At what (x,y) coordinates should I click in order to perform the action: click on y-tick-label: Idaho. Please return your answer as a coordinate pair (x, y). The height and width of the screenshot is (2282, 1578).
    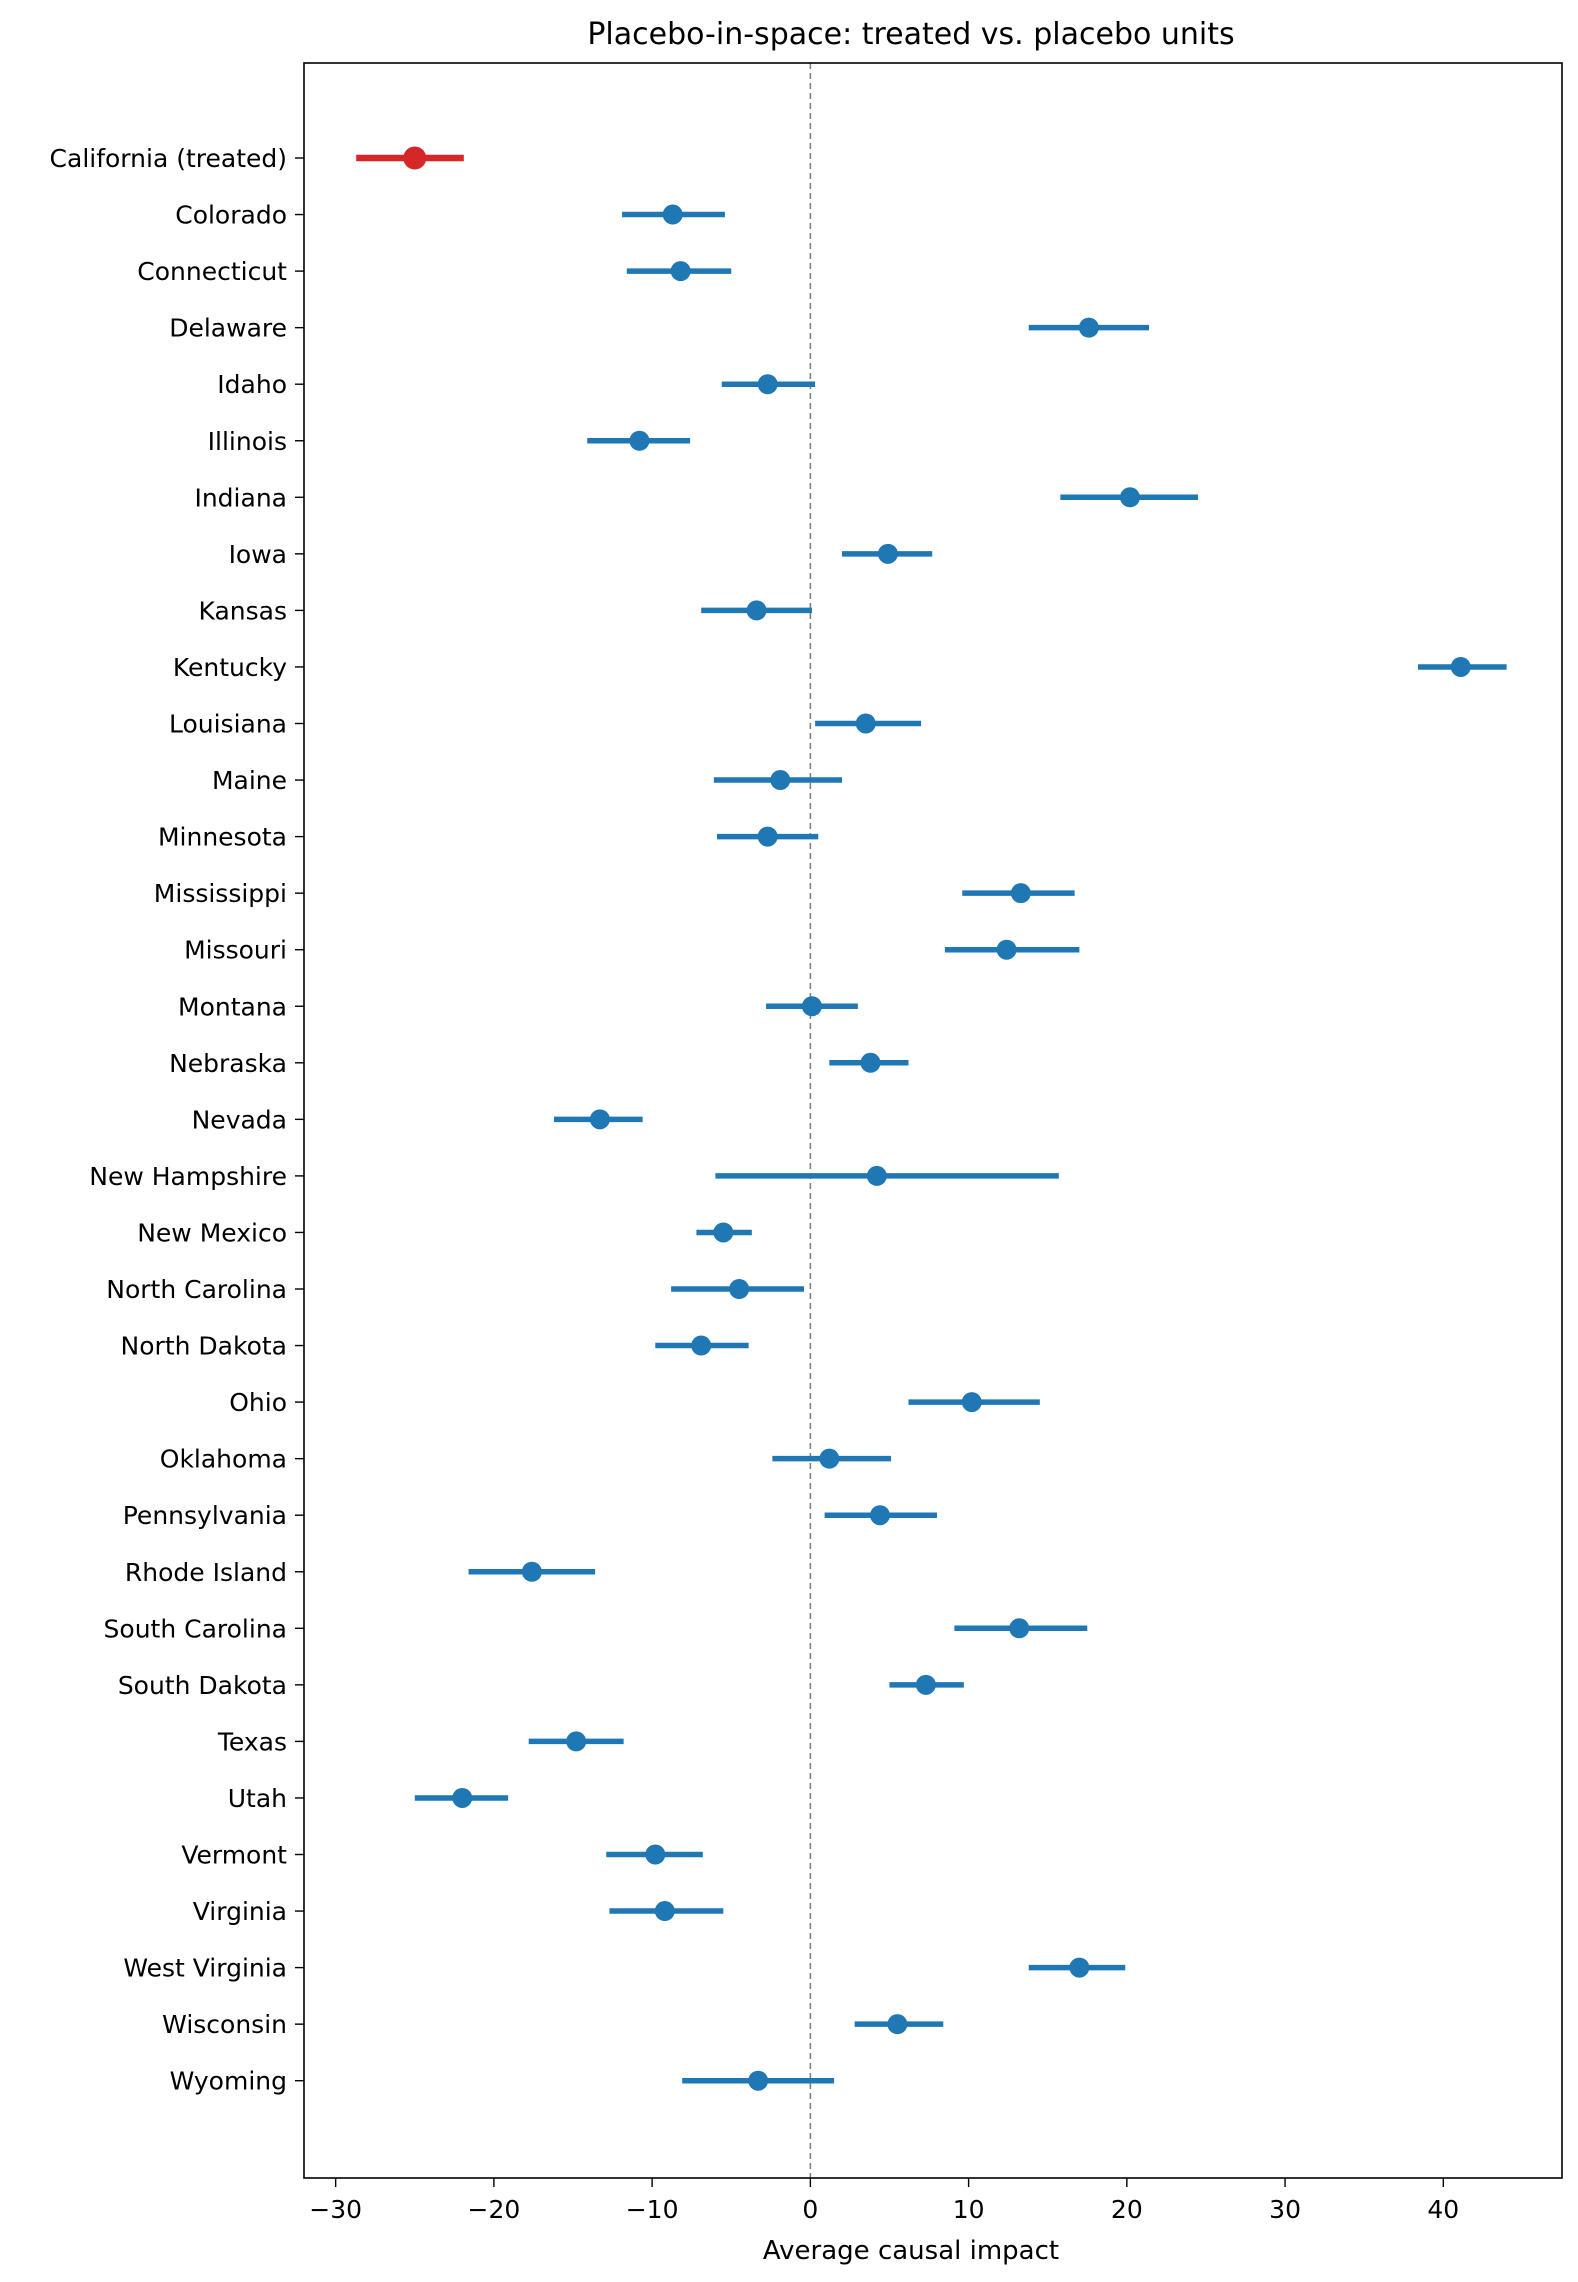
    Looking at the image, I should click on (252, 384).